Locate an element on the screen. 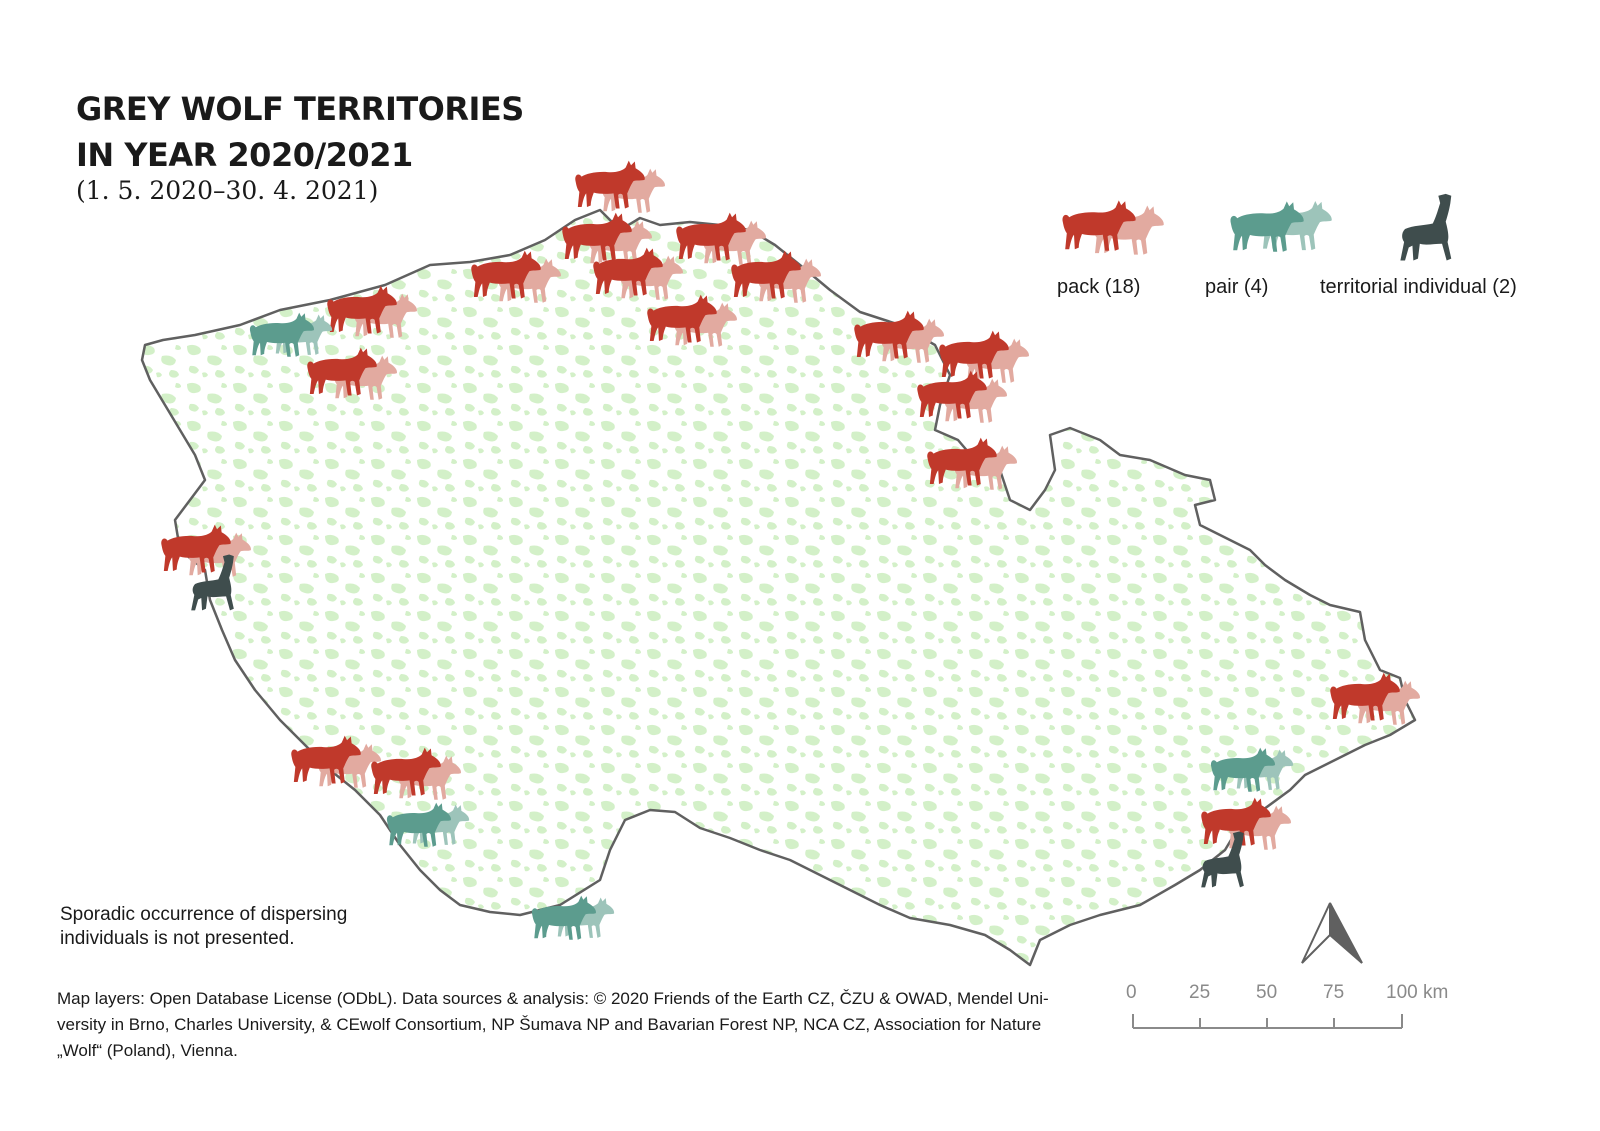 The image size is (1600, 1131). scale-tick-25: 25 is located at coordinates (1200, 992).